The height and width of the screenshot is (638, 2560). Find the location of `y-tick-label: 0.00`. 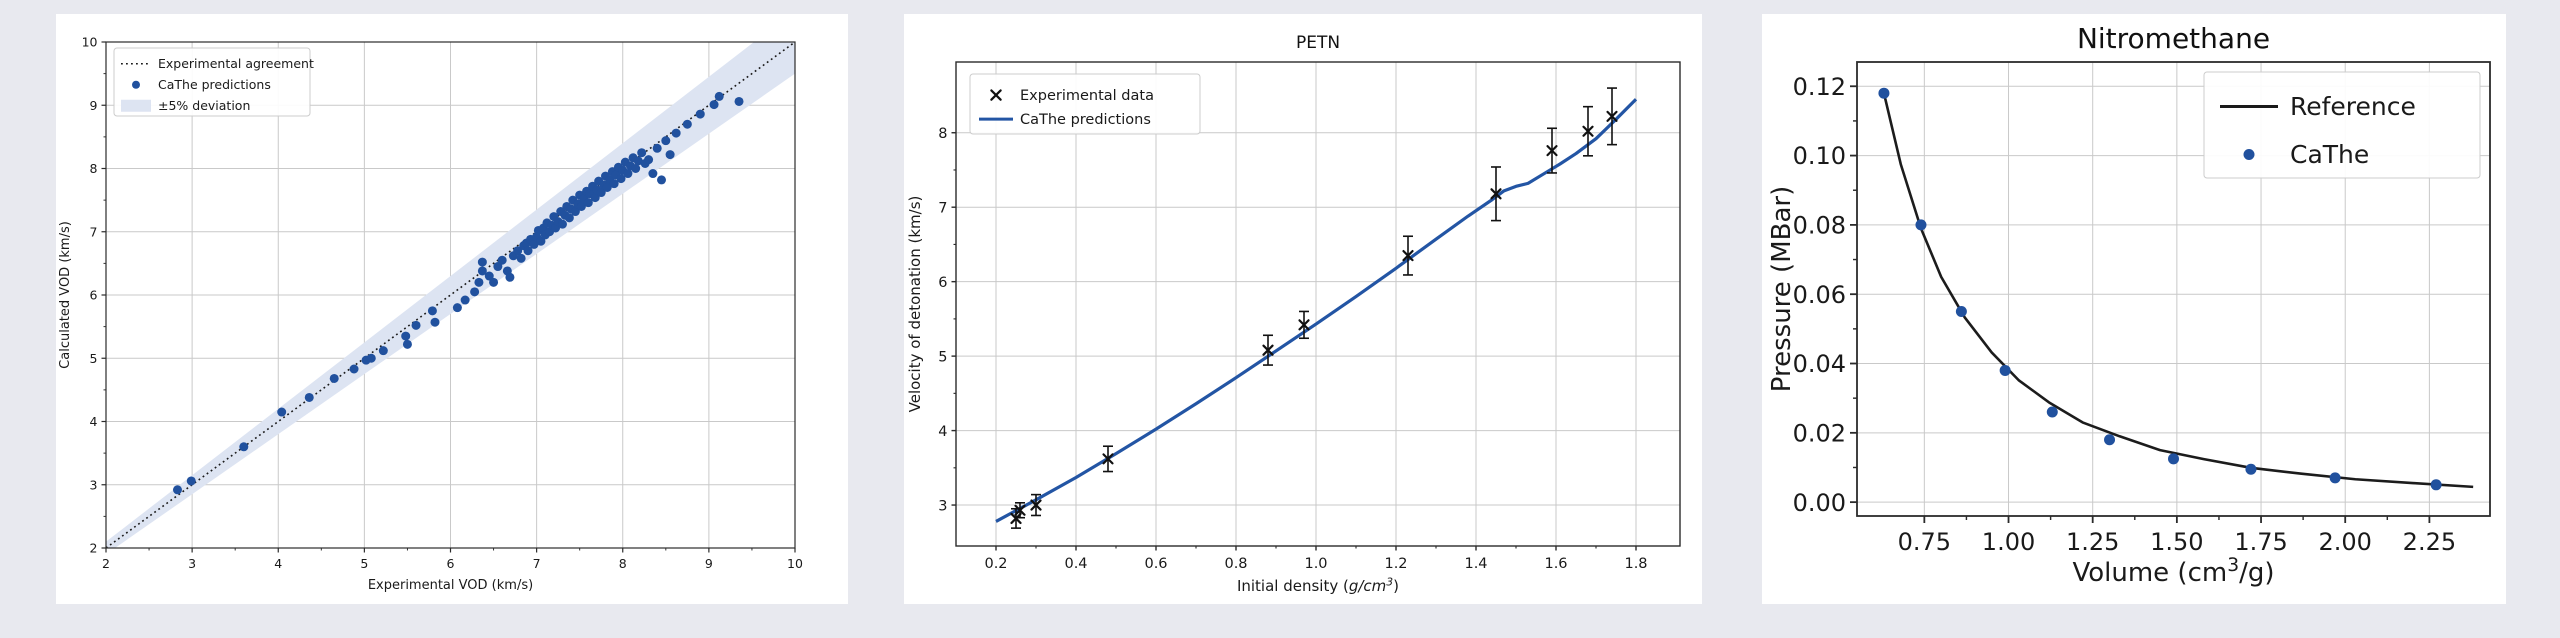

y-tick-label: 0.00 is located at coordinates (1819, 503).